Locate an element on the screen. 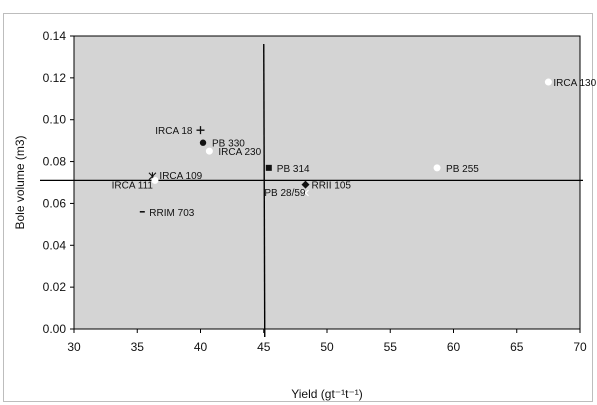  y-tick-label: 0.04 is located at coordinates (55, 245).